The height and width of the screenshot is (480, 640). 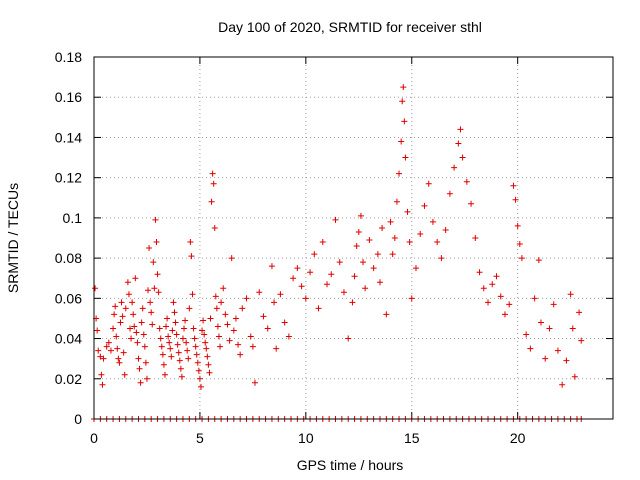 What do you see at coordinates (350, 465) in the screenshot?
I see `x-axis-label: GPS time / hours` at bounding box center [350, 465].